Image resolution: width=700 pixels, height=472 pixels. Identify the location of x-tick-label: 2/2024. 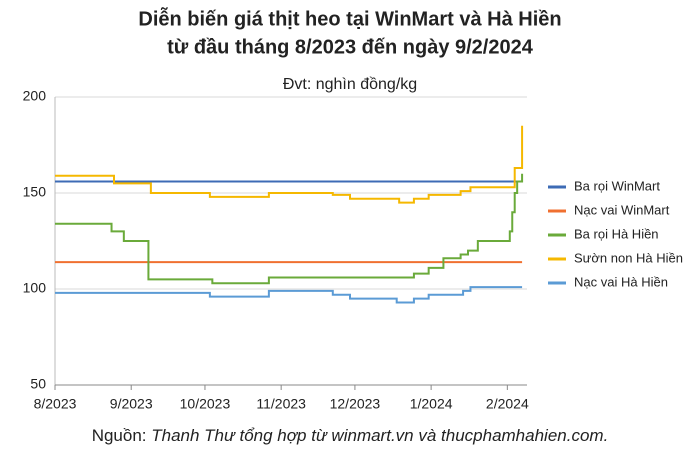
(507, 404).